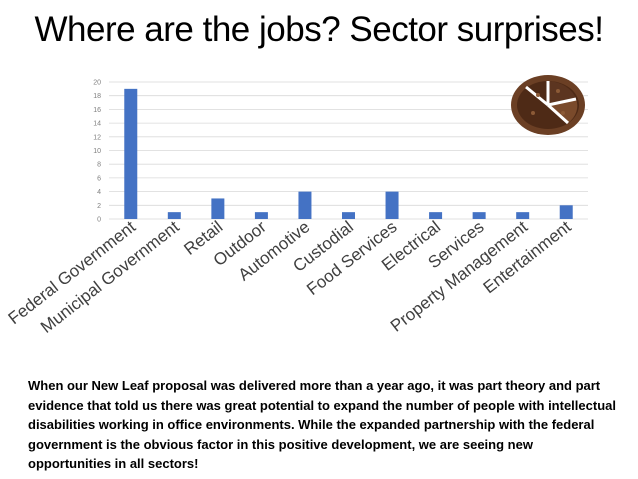 This screenshot has width=638, height=479. I want to click on y-tick-label: 16, so click(97, 110).